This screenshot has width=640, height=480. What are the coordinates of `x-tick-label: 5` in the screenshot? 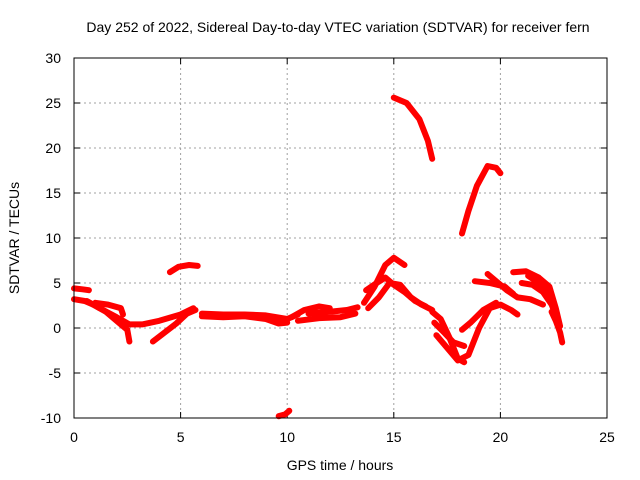 It's located at (181, 437).